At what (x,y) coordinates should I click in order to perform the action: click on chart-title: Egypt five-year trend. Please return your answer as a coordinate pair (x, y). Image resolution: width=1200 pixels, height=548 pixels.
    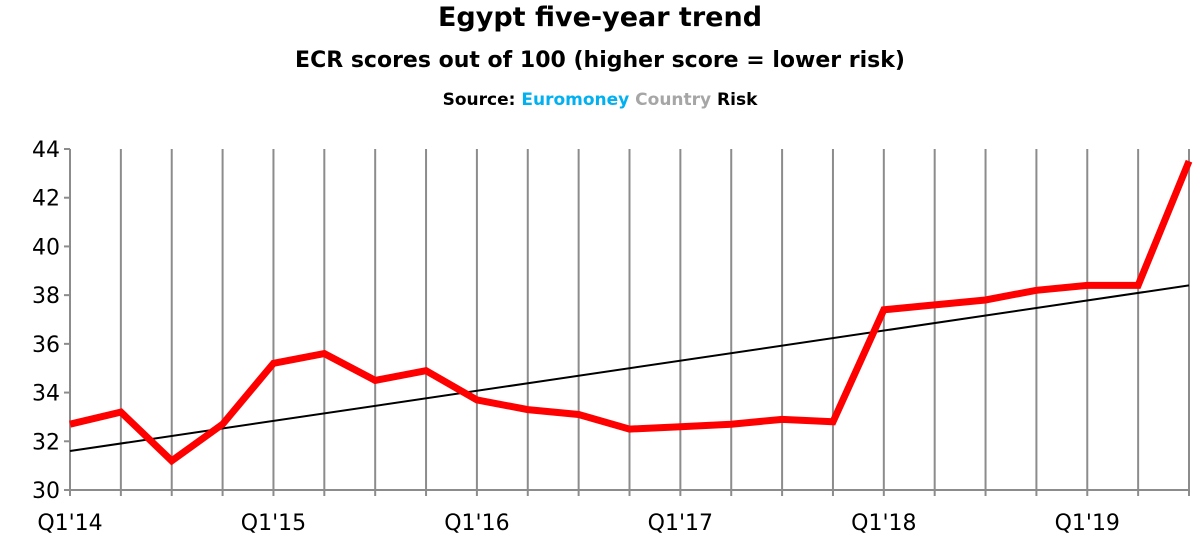
    Looking at the image, I should click on (600, 17).